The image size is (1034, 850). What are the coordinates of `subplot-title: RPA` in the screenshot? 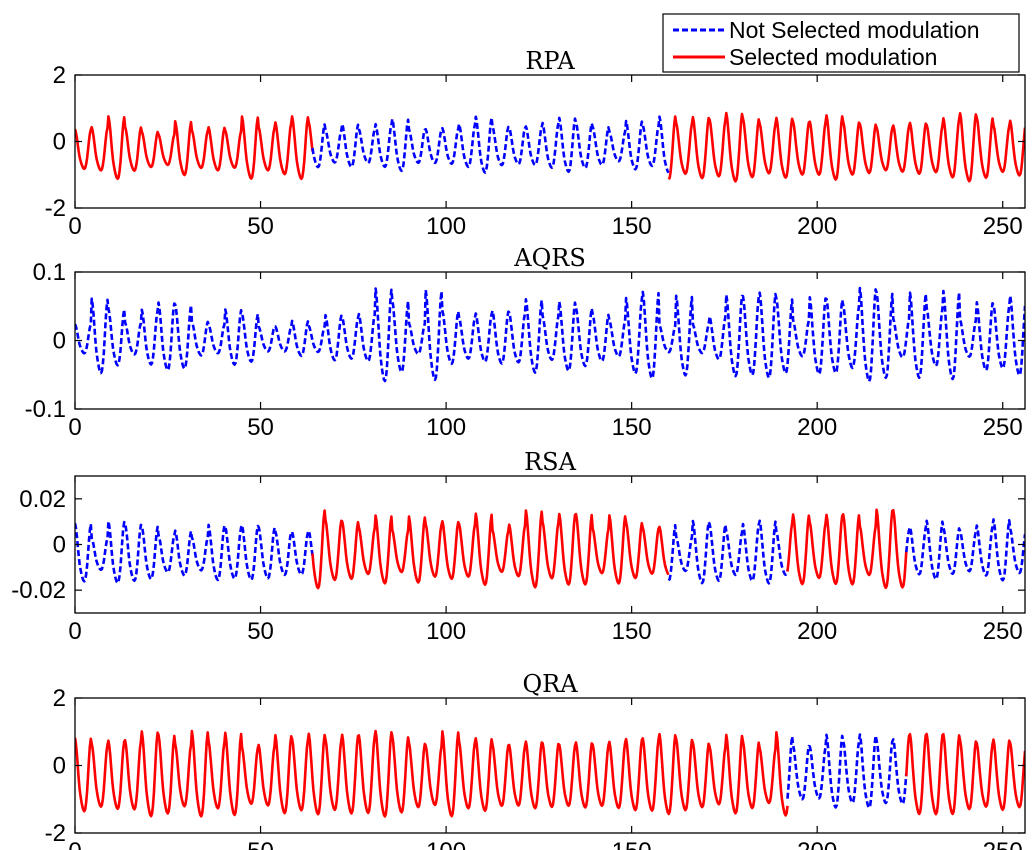 It's located at (550, 61).